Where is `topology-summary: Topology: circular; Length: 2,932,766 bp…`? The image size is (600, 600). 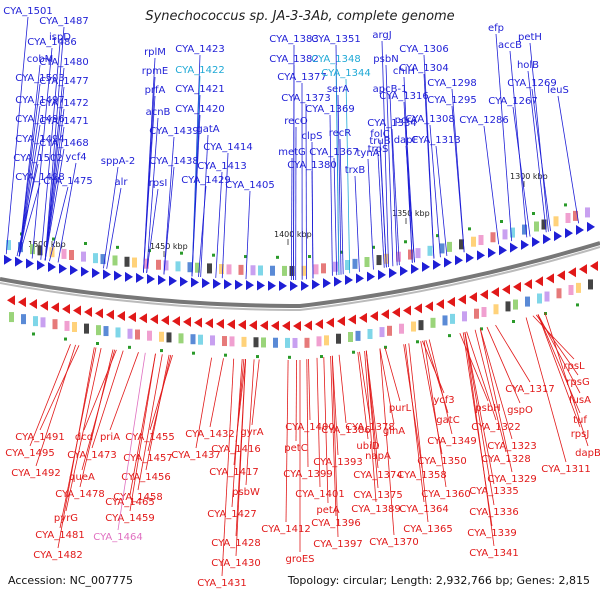
topology-summary: Topology: circular; Length: 2,932,766 bp… is located at coordinates (438, 580).